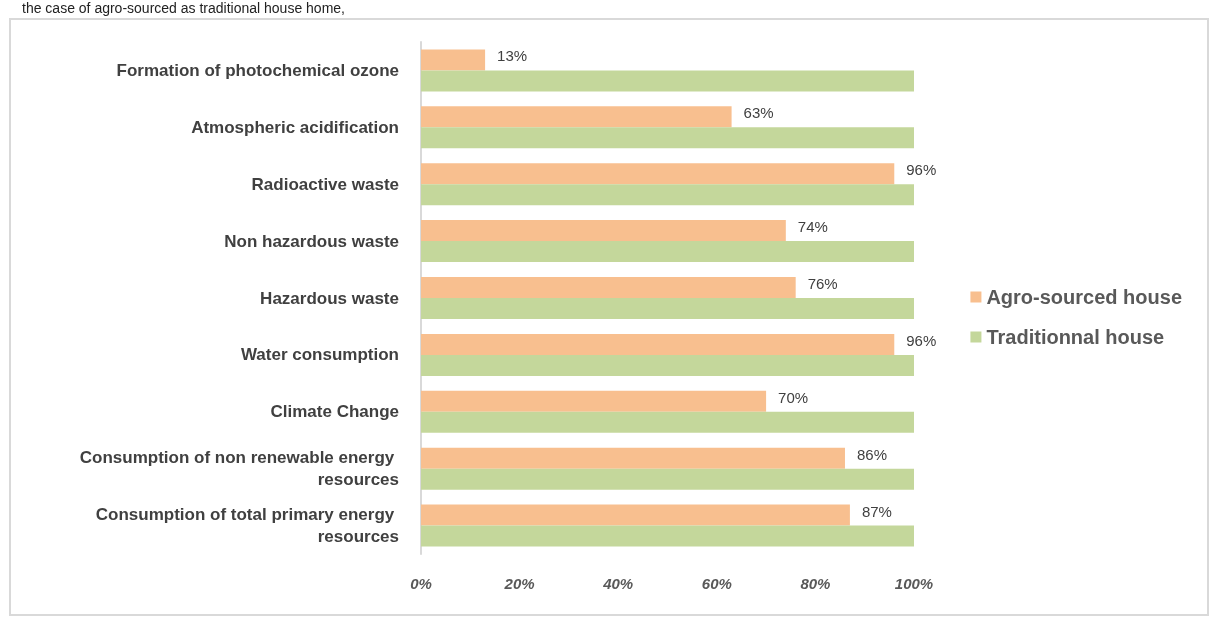 The height and width of the screenshot is (619, 1213). Describe the element at coordinates (512, 56) in the screenshot. I see `data-label: 13%` at that location.